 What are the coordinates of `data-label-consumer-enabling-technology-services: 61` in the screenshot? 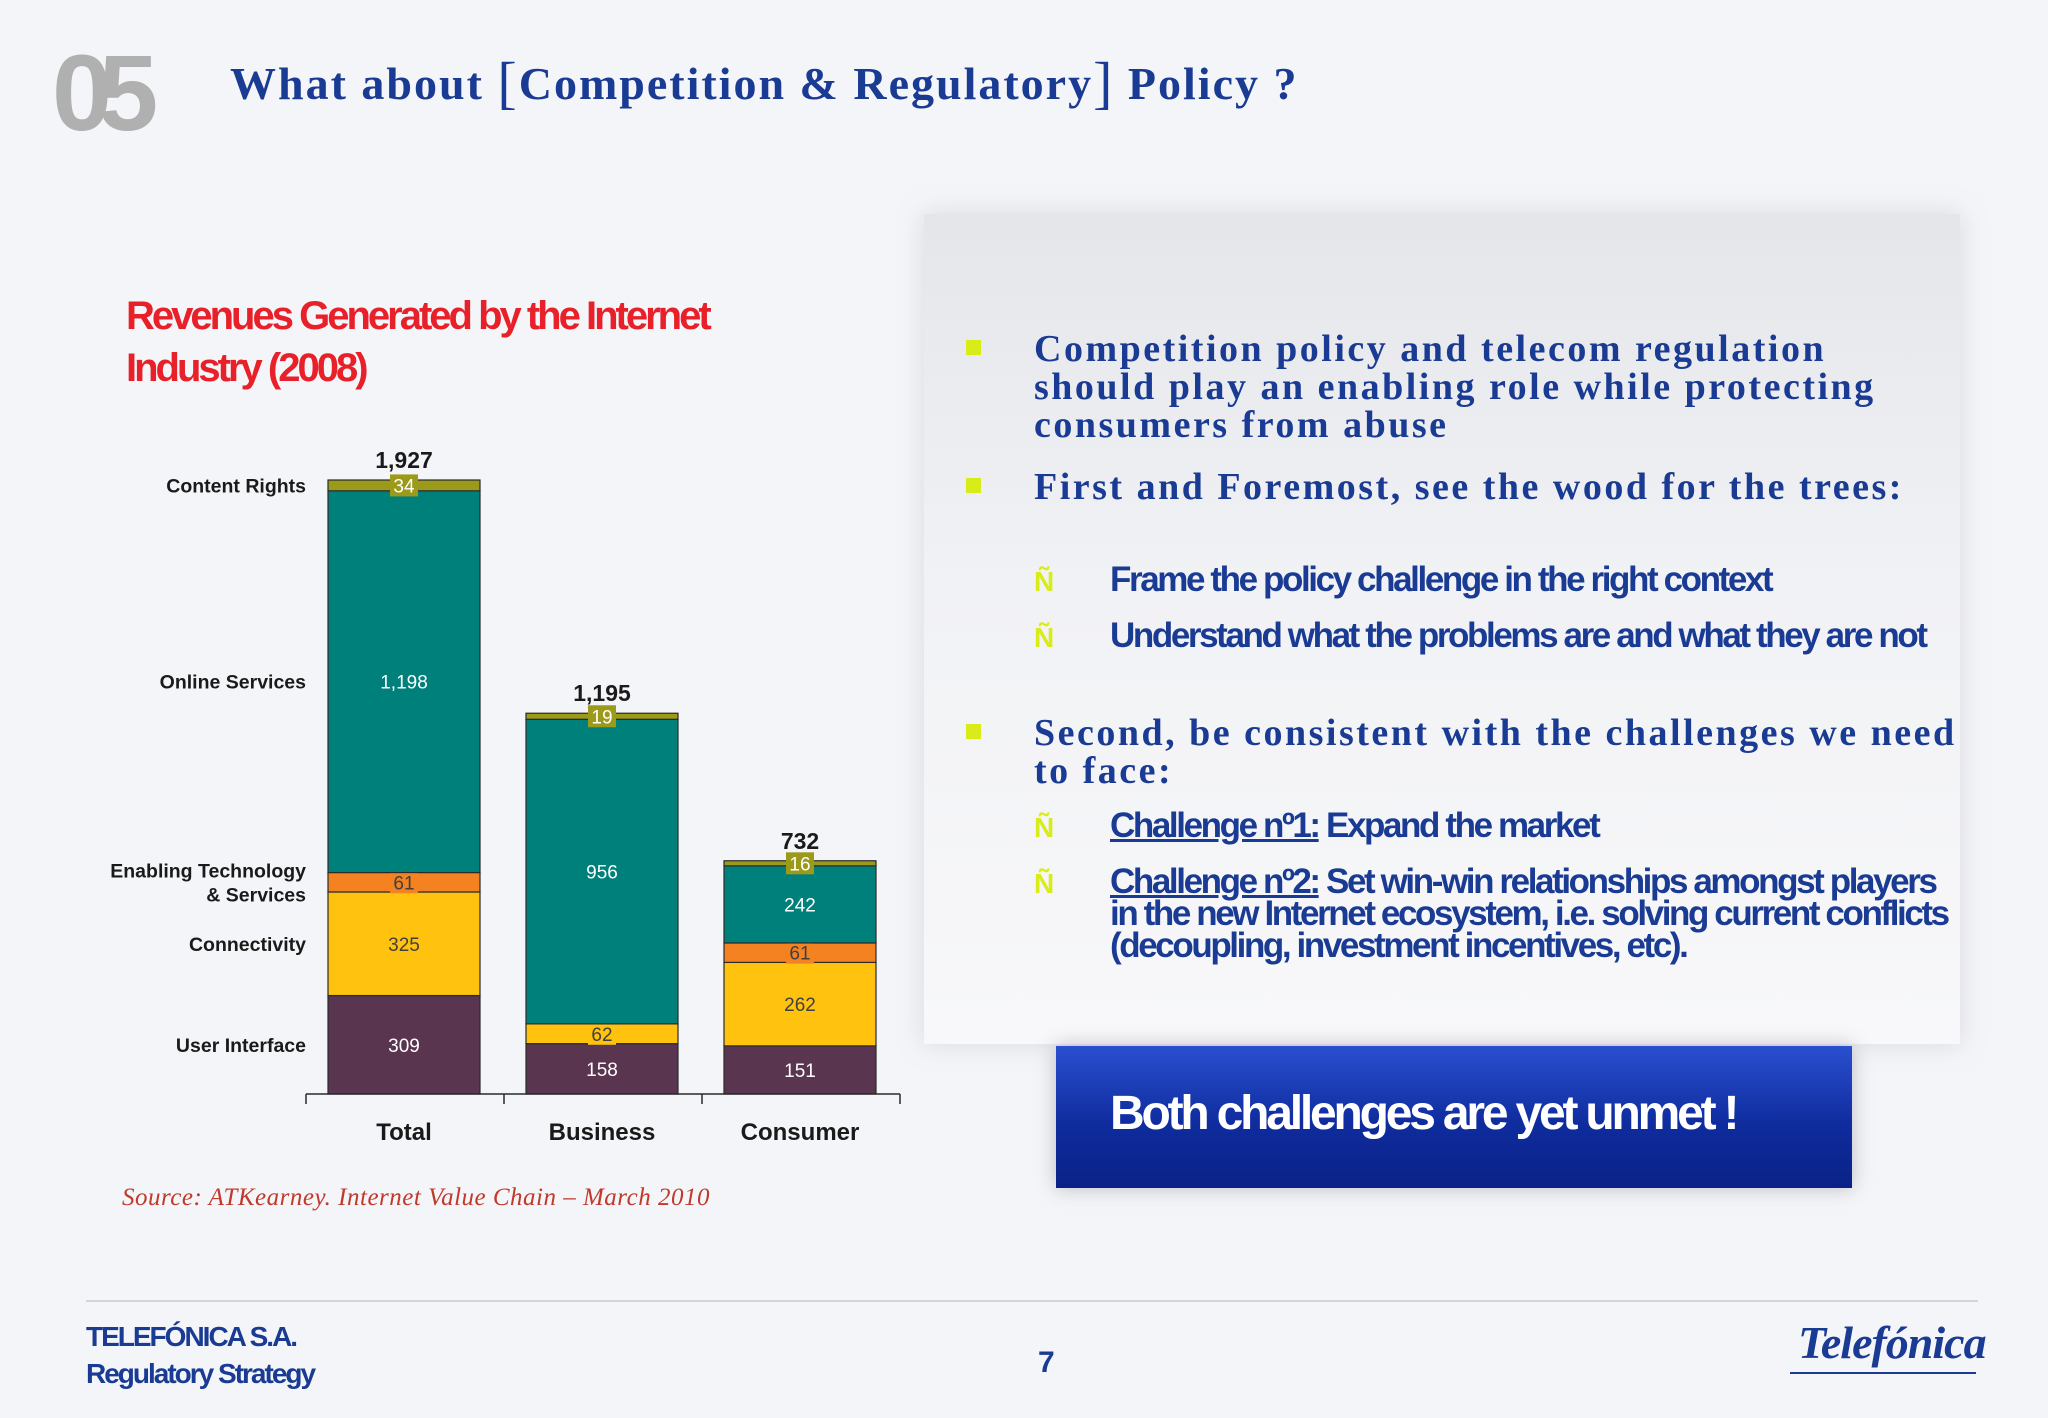 It's located at (799, 954).